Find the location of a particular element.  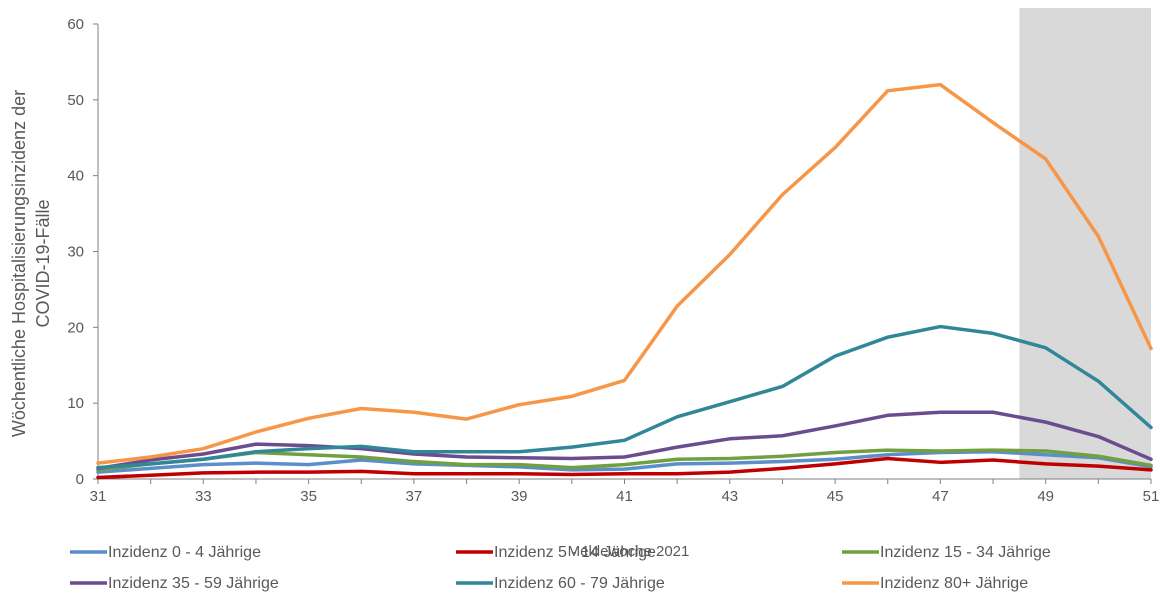

x-tick-label: 33 is located at coordinates (203, 496).